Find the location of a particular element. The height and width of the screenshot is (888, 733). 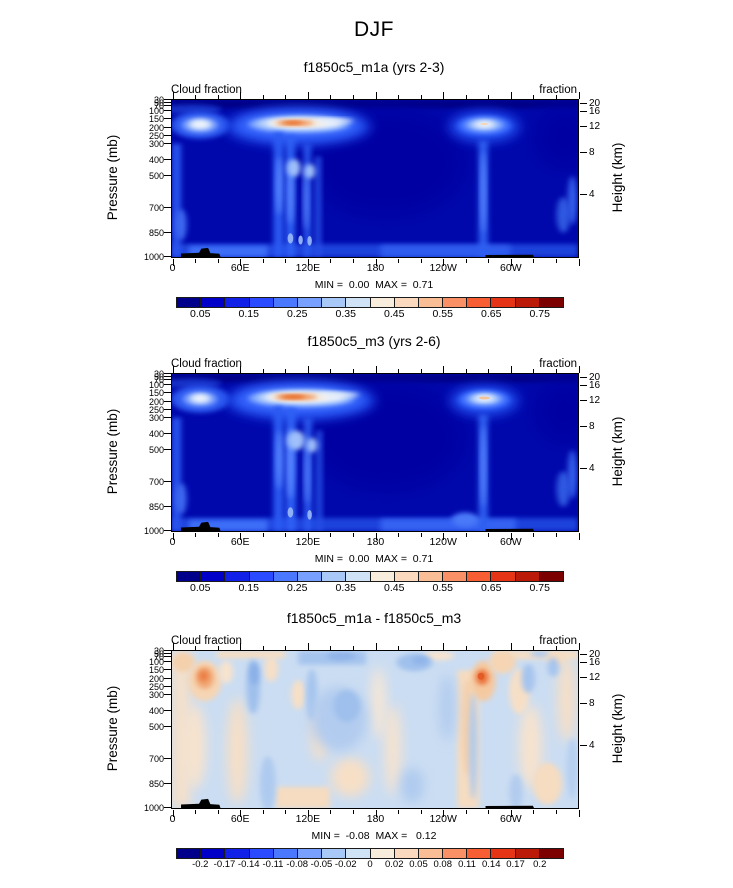

pressure-tick-label: 70 is located at coordinates (158, 657).